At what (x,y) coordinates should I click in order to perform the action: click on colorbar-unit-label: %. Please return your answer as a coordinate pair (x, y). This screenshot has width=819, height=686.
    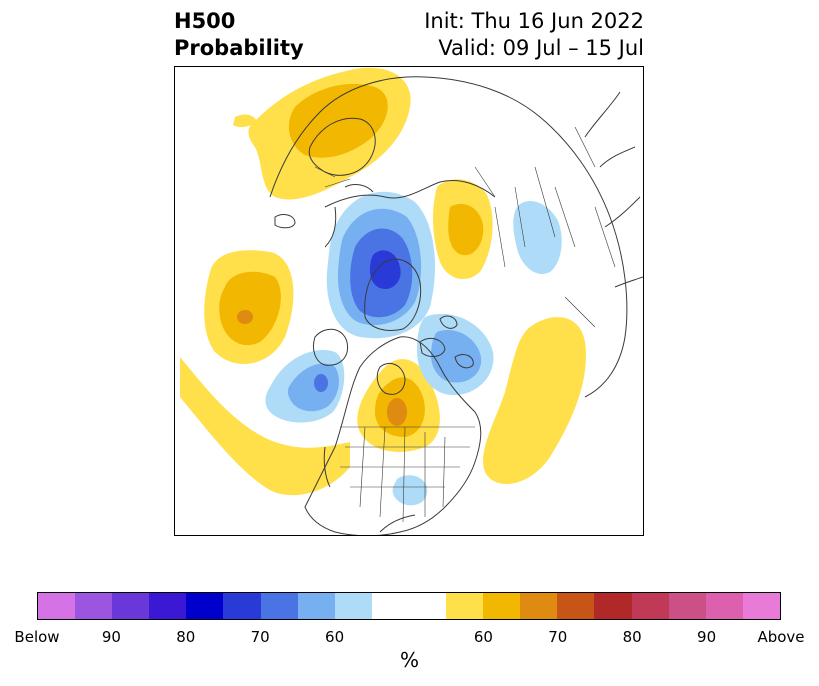
    Looking at the image, I should click on (409, 660).